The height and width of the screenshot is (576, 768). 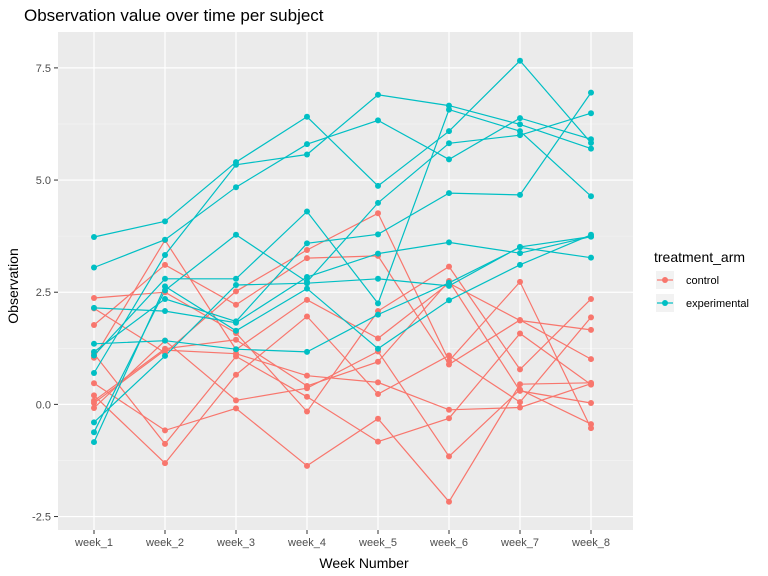 What do you see at coordinates (306, 543) in the screenshot?
I see `x-tick-label: week_4` at bounding box center [306, 543].